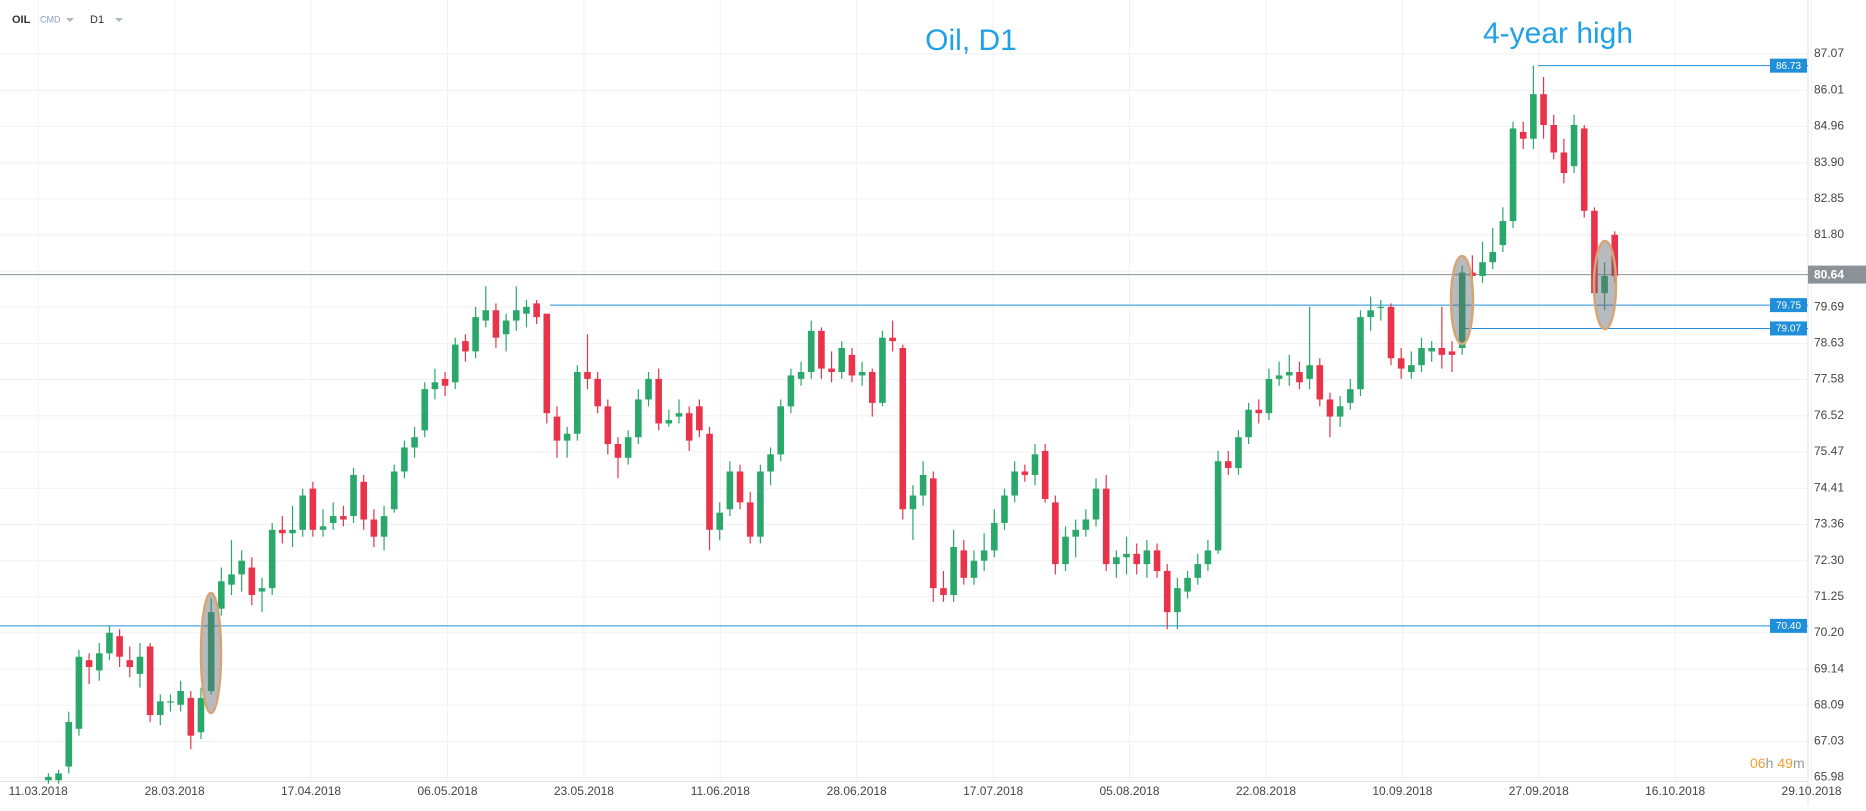  Describe the element at coordinates (311, 791) in the screenshot. I see `x-tick-label: 17.04.2018` at that location.